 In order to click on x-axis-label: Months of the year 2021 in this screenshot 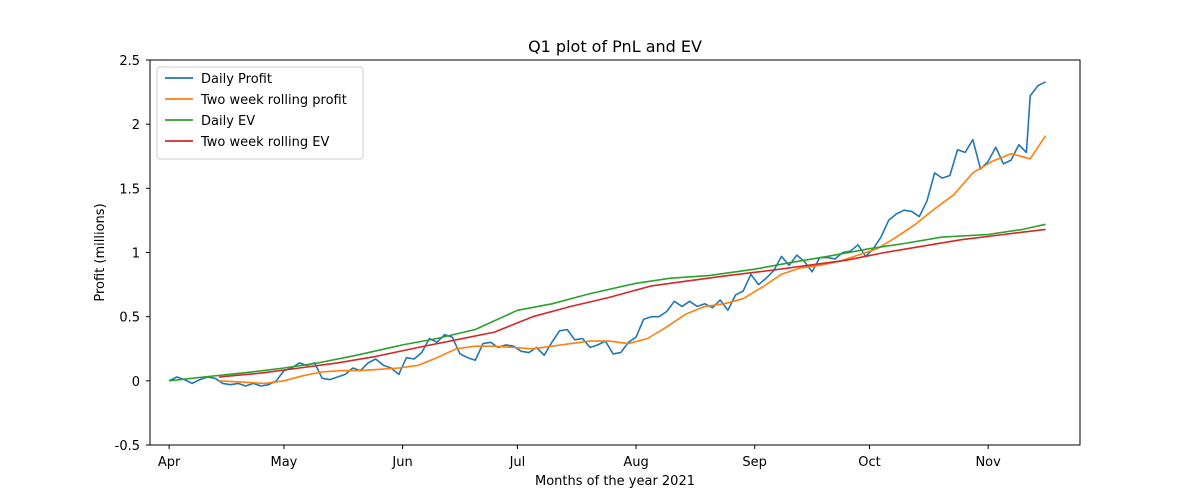, I will do `click(615, 481)`.